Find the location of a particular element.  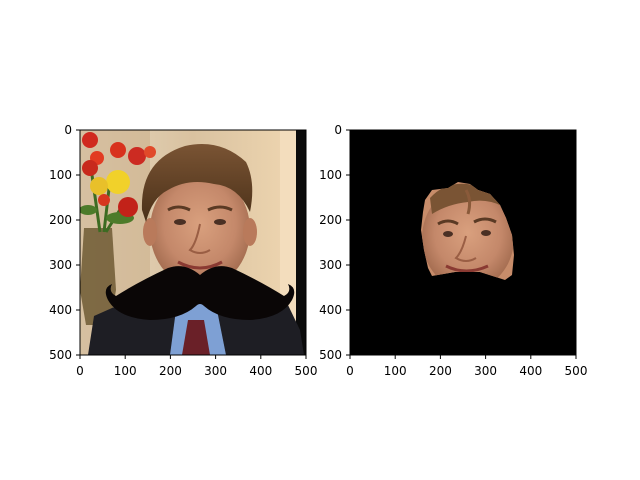

panel2-x-tick-label: 200 is located at coordinates (440, 371).